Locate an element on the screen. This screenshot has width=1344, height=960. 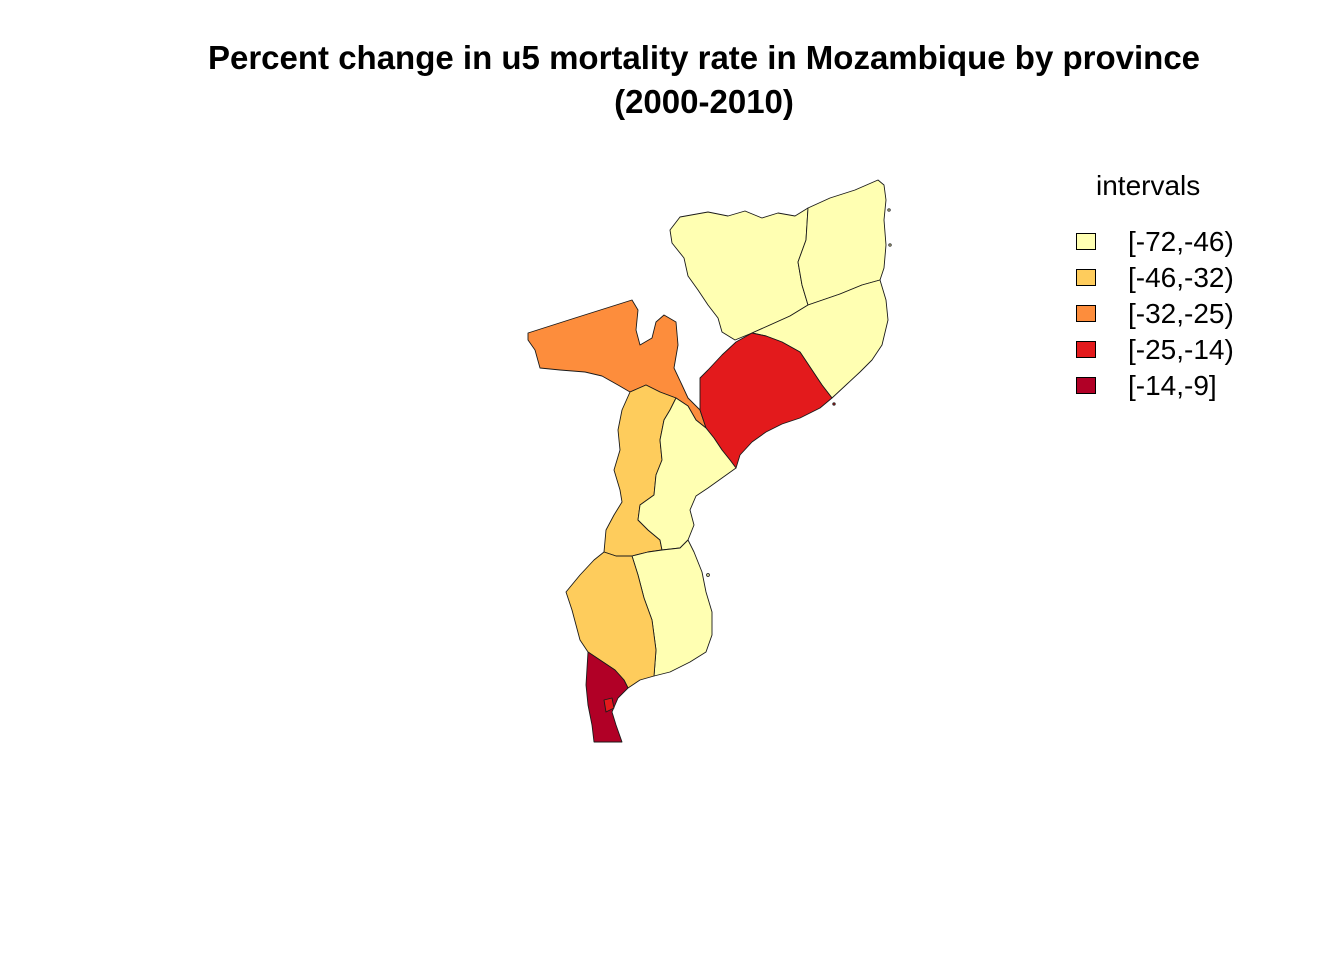
legend-item: [-25,-14) is located at coordinates (1202, 350).